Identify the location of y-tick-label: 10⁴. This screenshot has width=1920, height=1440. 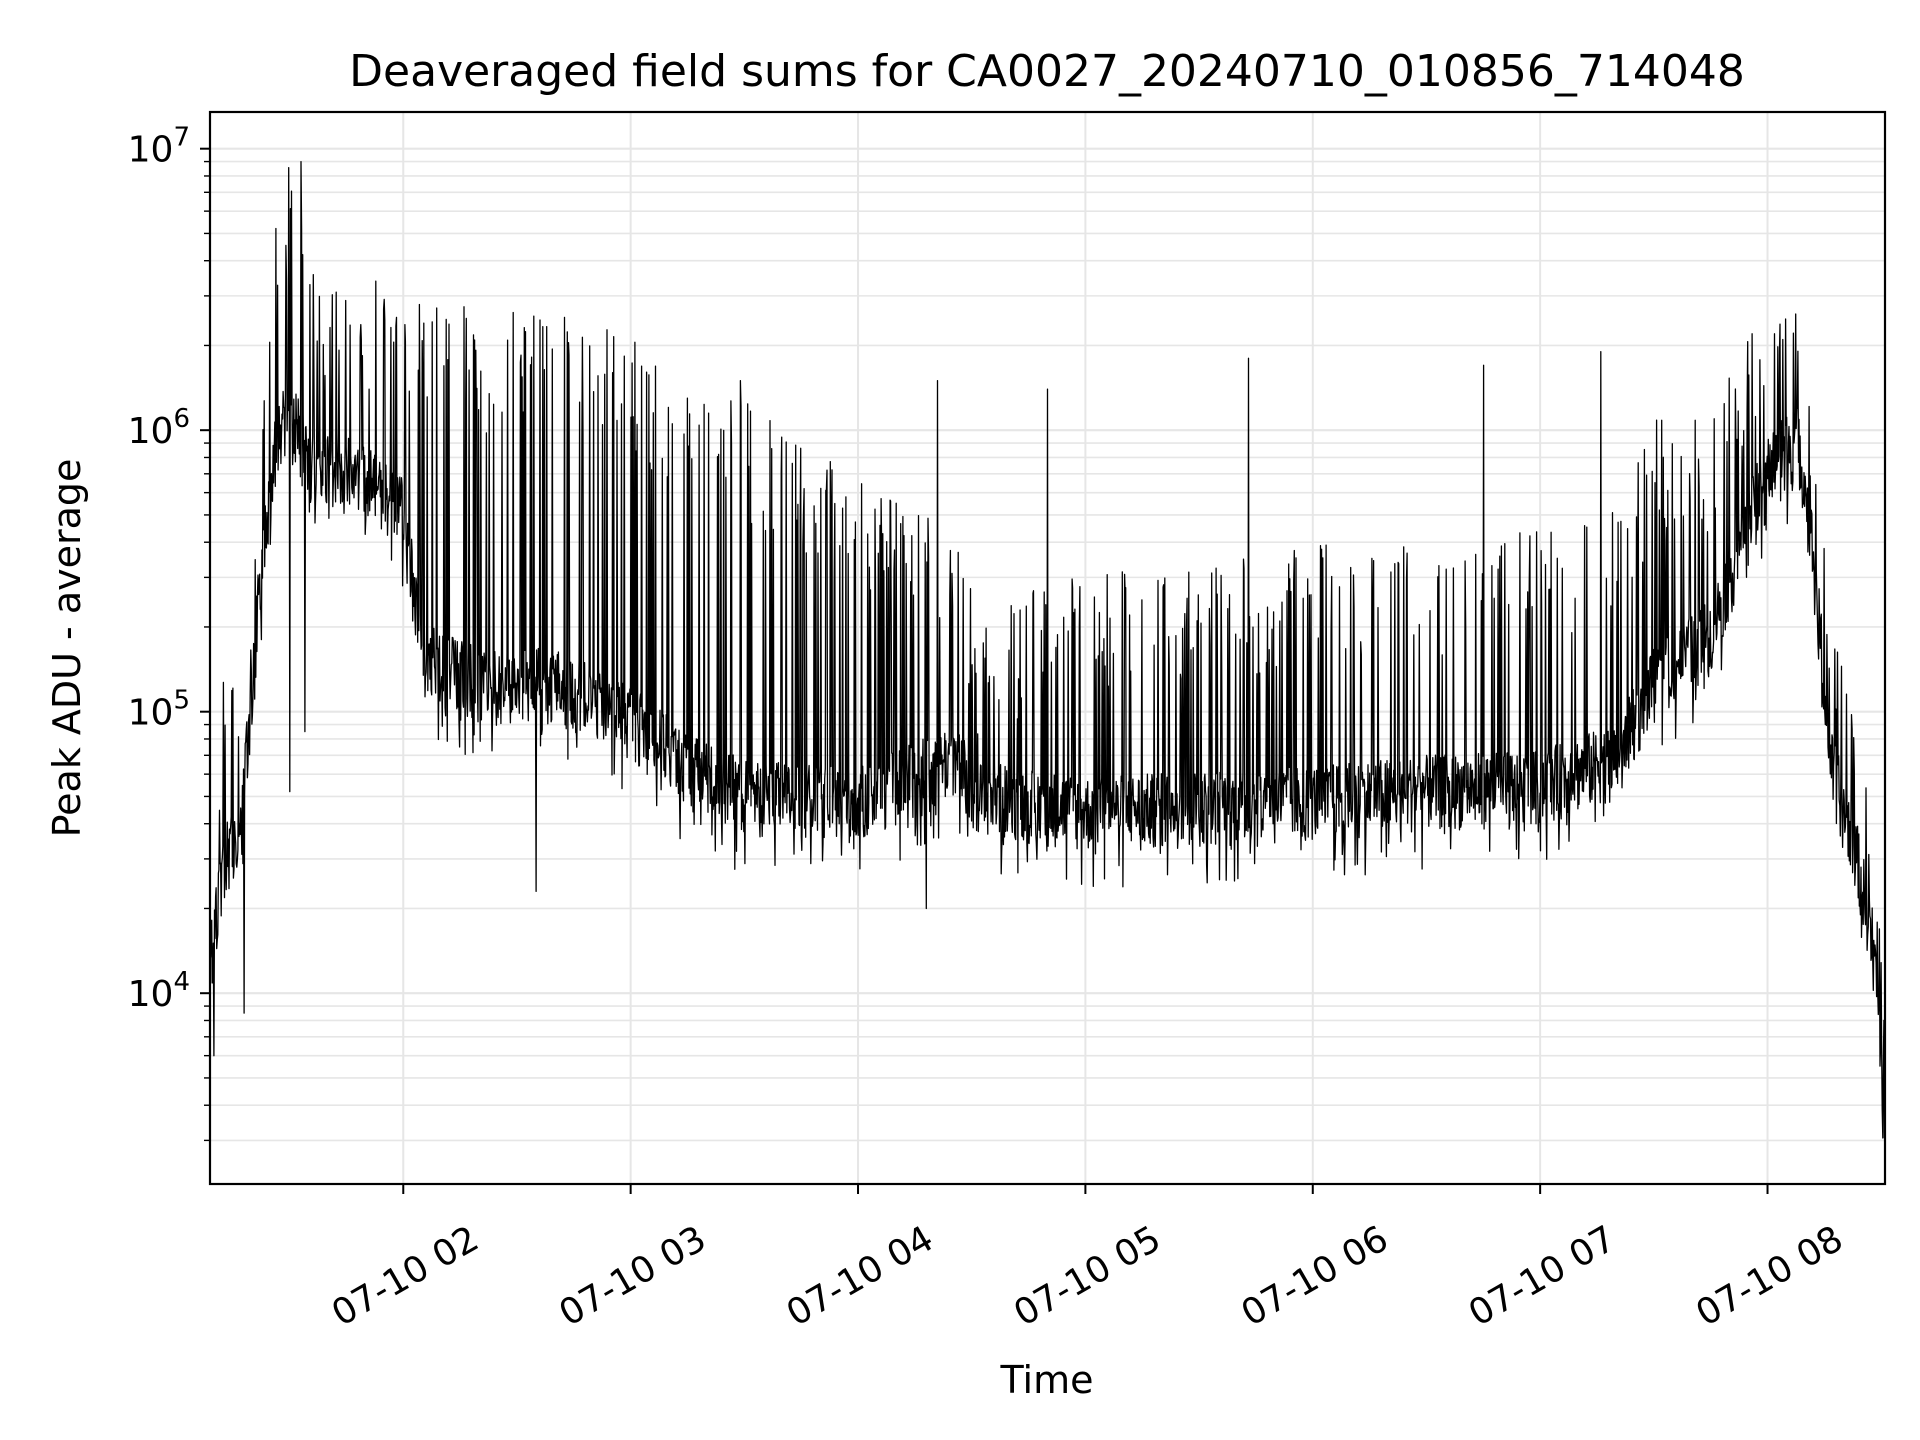
(159, 991).